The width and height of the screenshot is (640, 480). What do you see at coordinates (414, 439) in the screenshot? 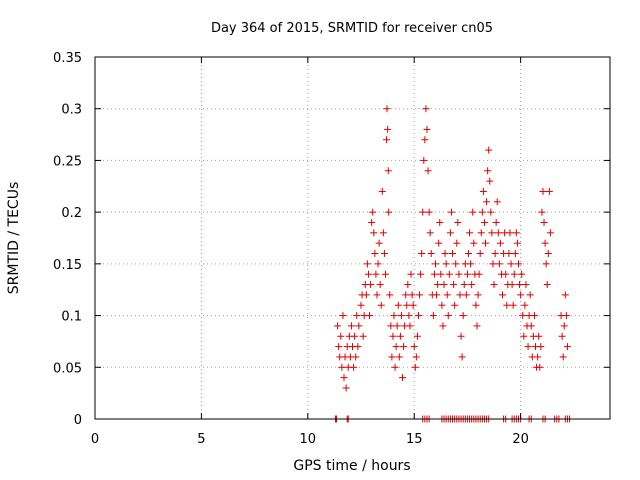
I see `x-tick-label: 15` at bounding box center [414, 439].